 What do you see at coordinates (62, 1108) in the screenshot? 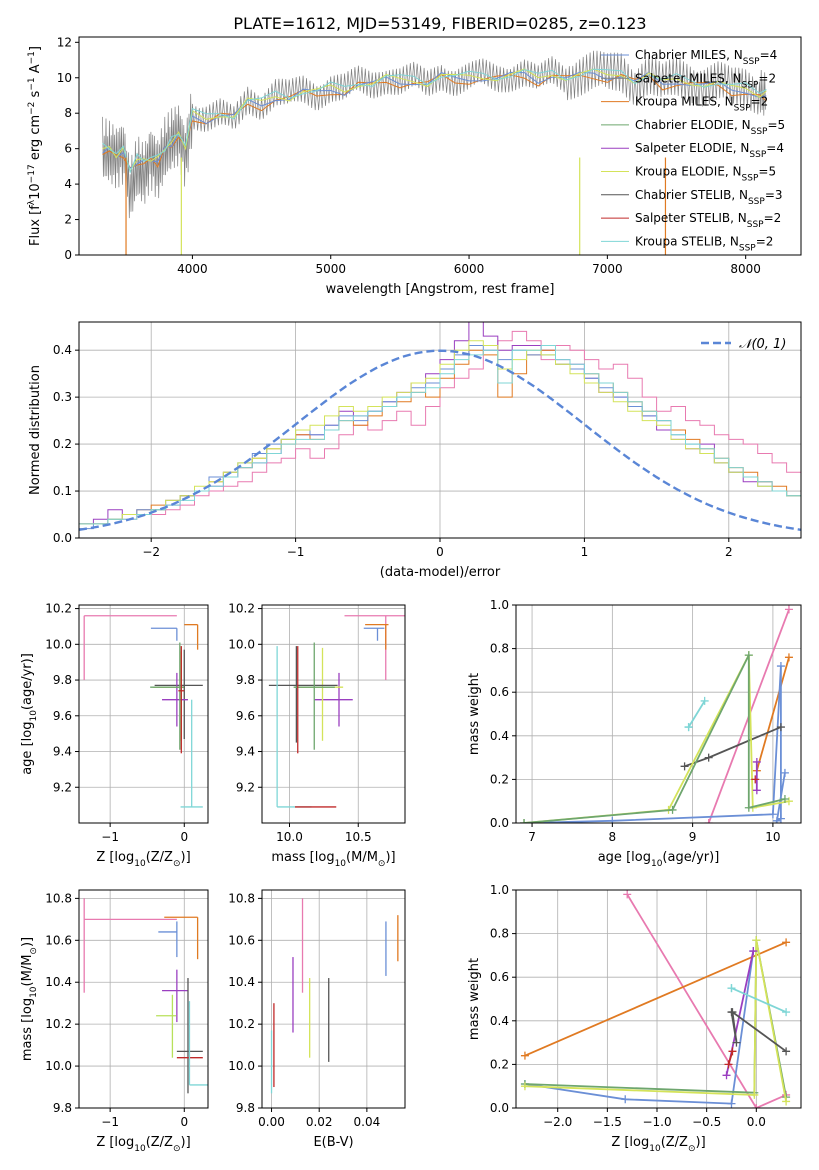
I see `y-tick-label: 9.8` at bounding box center [62, 1108].